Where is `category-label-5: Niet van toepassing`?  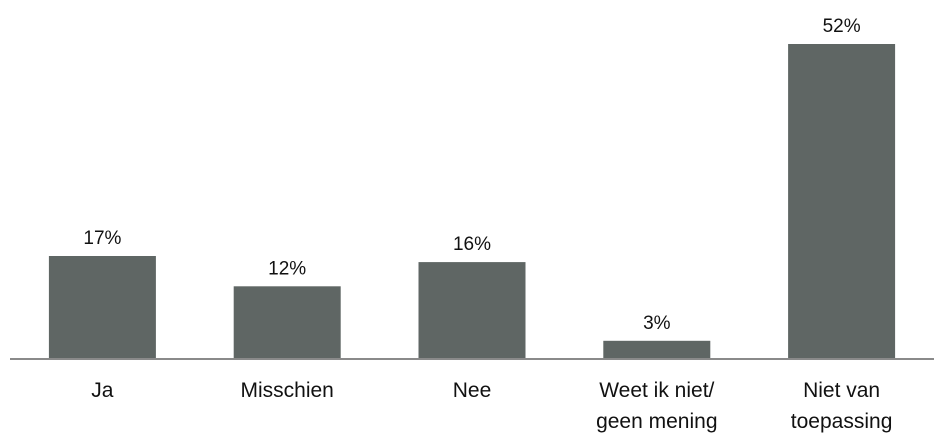
category-label-5: Niet van toepassing is located at coordinates (842, 406).